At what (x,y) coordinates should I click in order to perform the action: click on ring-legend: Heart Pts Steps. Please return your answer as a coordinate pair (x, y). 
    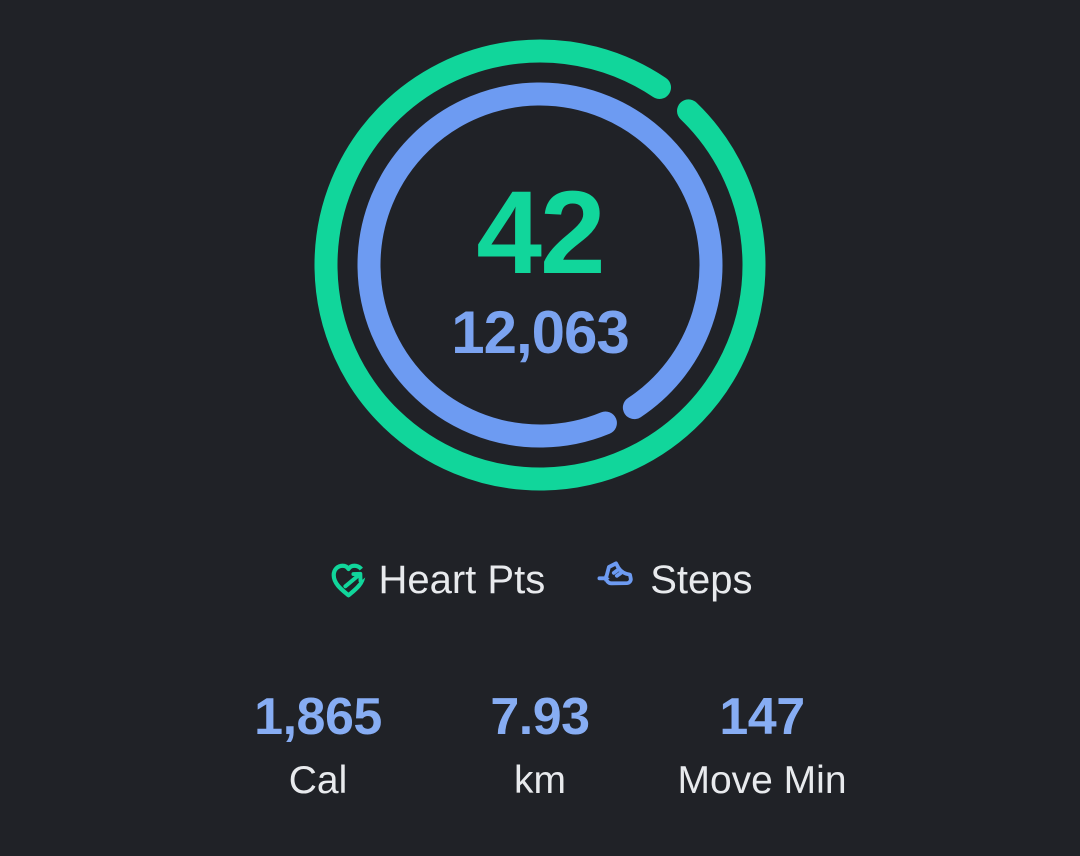
    Looking at the image, I should click on (540, 580).